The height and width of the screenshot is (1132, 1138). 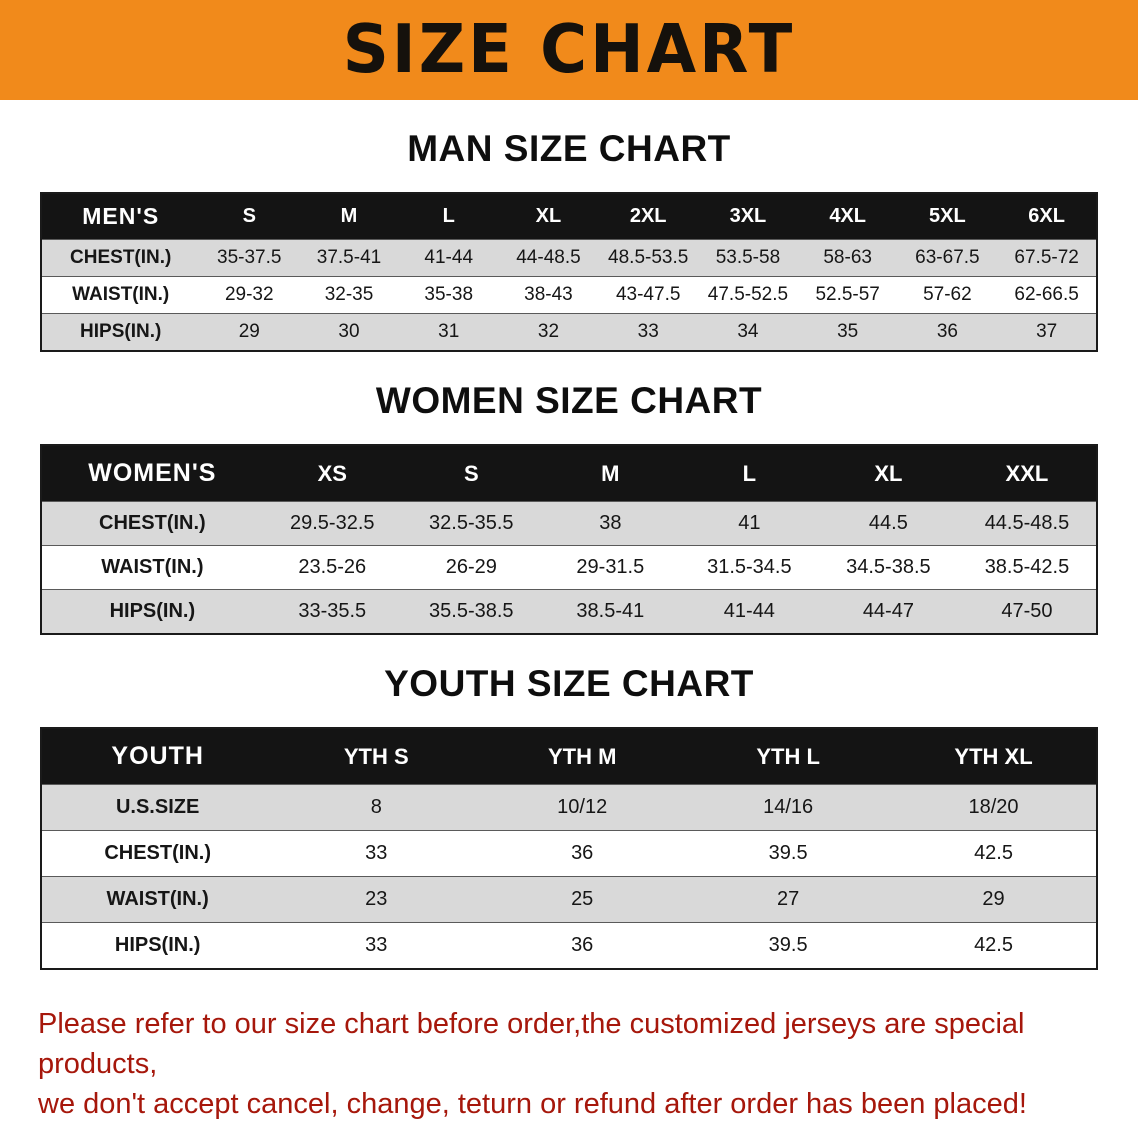 What do you see at coordinates (648, 295) in the screenshot?
I see `value-cell: 43-47.5` at bounding box center [648, 295].